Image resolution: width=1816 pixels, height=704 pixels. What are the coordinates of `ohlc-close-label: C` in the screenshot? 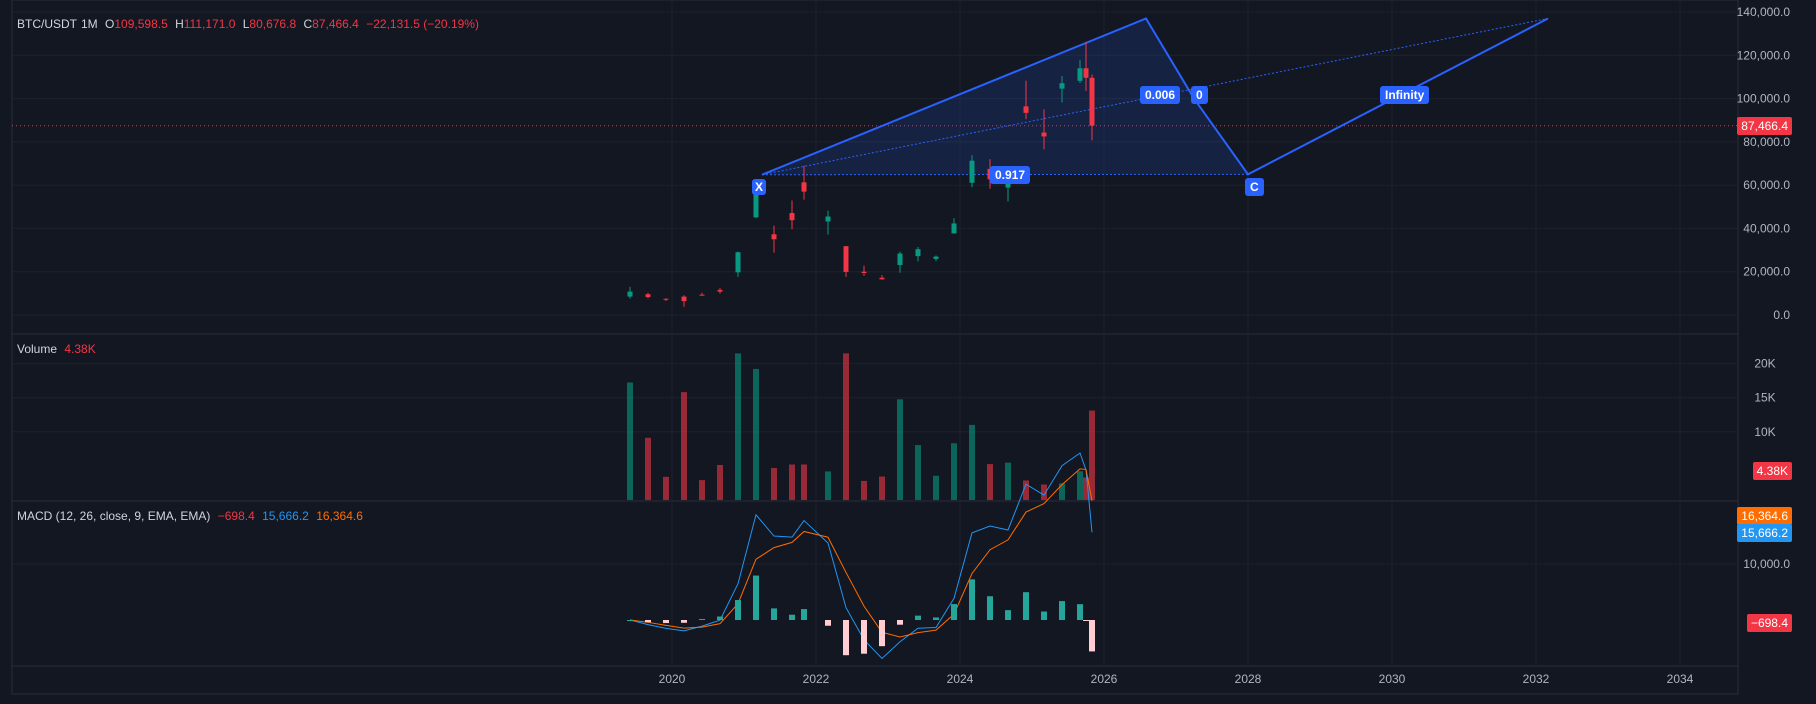 It's located at (308, 24).